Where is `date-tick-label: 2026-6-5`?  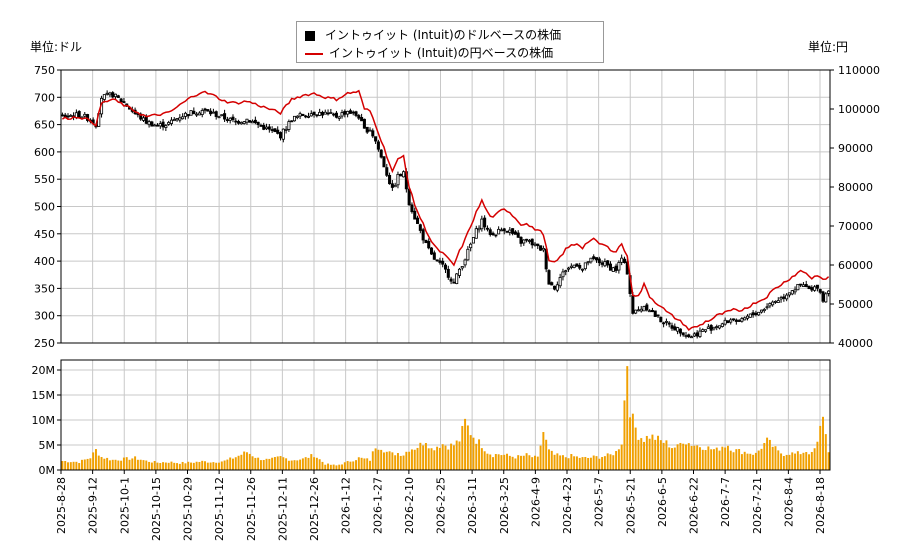 date-tick-label: 2026-6-5 is located at coordinates (662, 502).